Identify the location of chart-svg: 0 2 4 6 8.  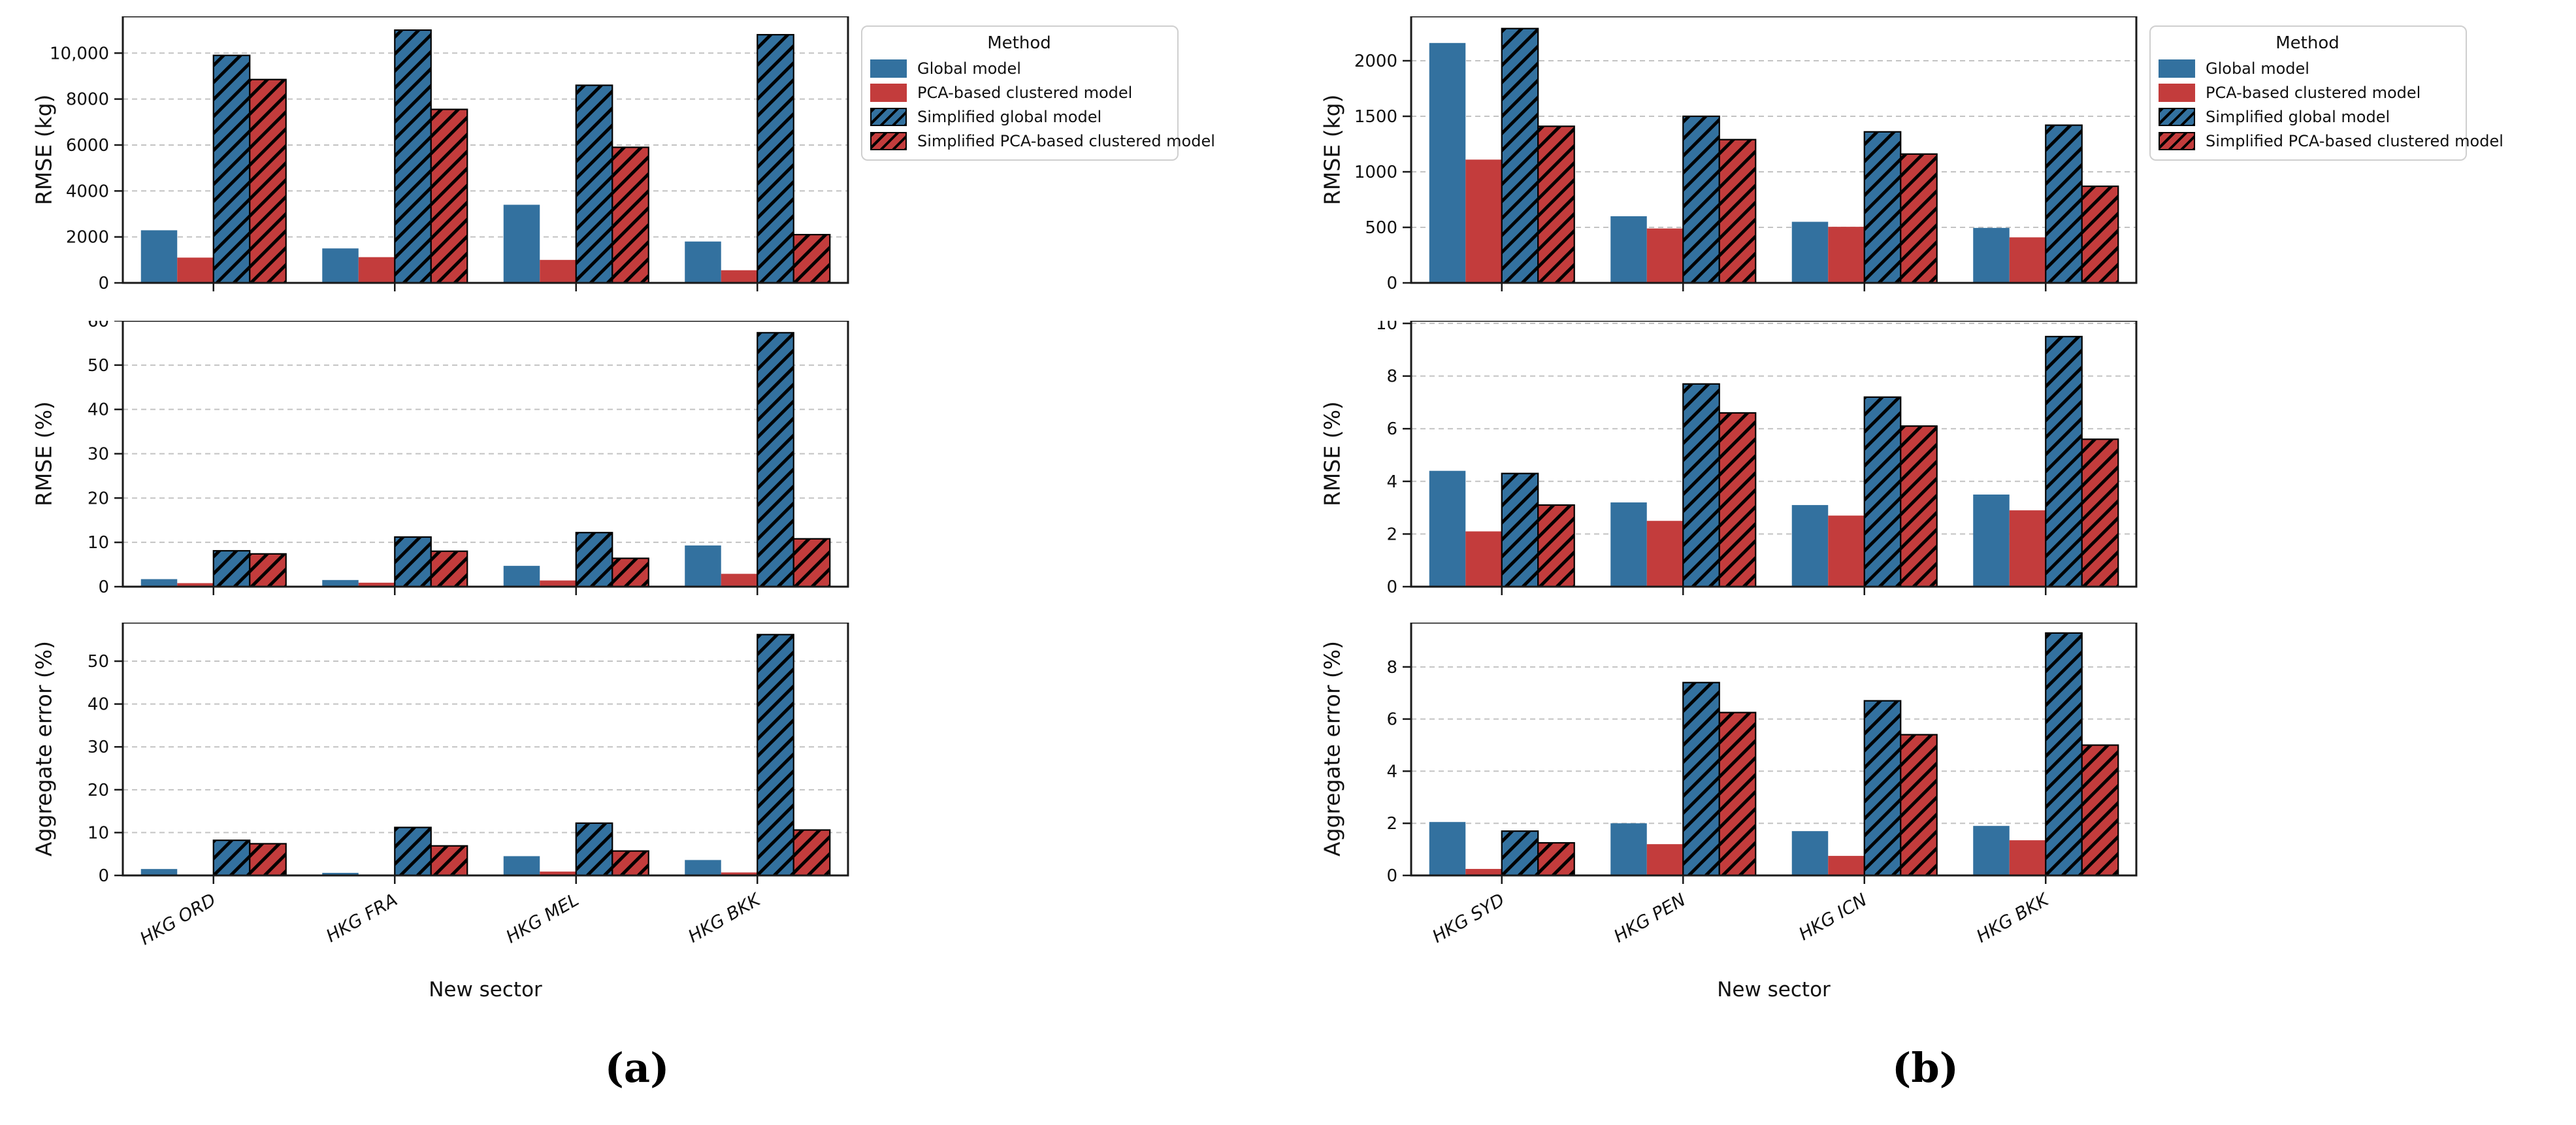
(1762, 753).